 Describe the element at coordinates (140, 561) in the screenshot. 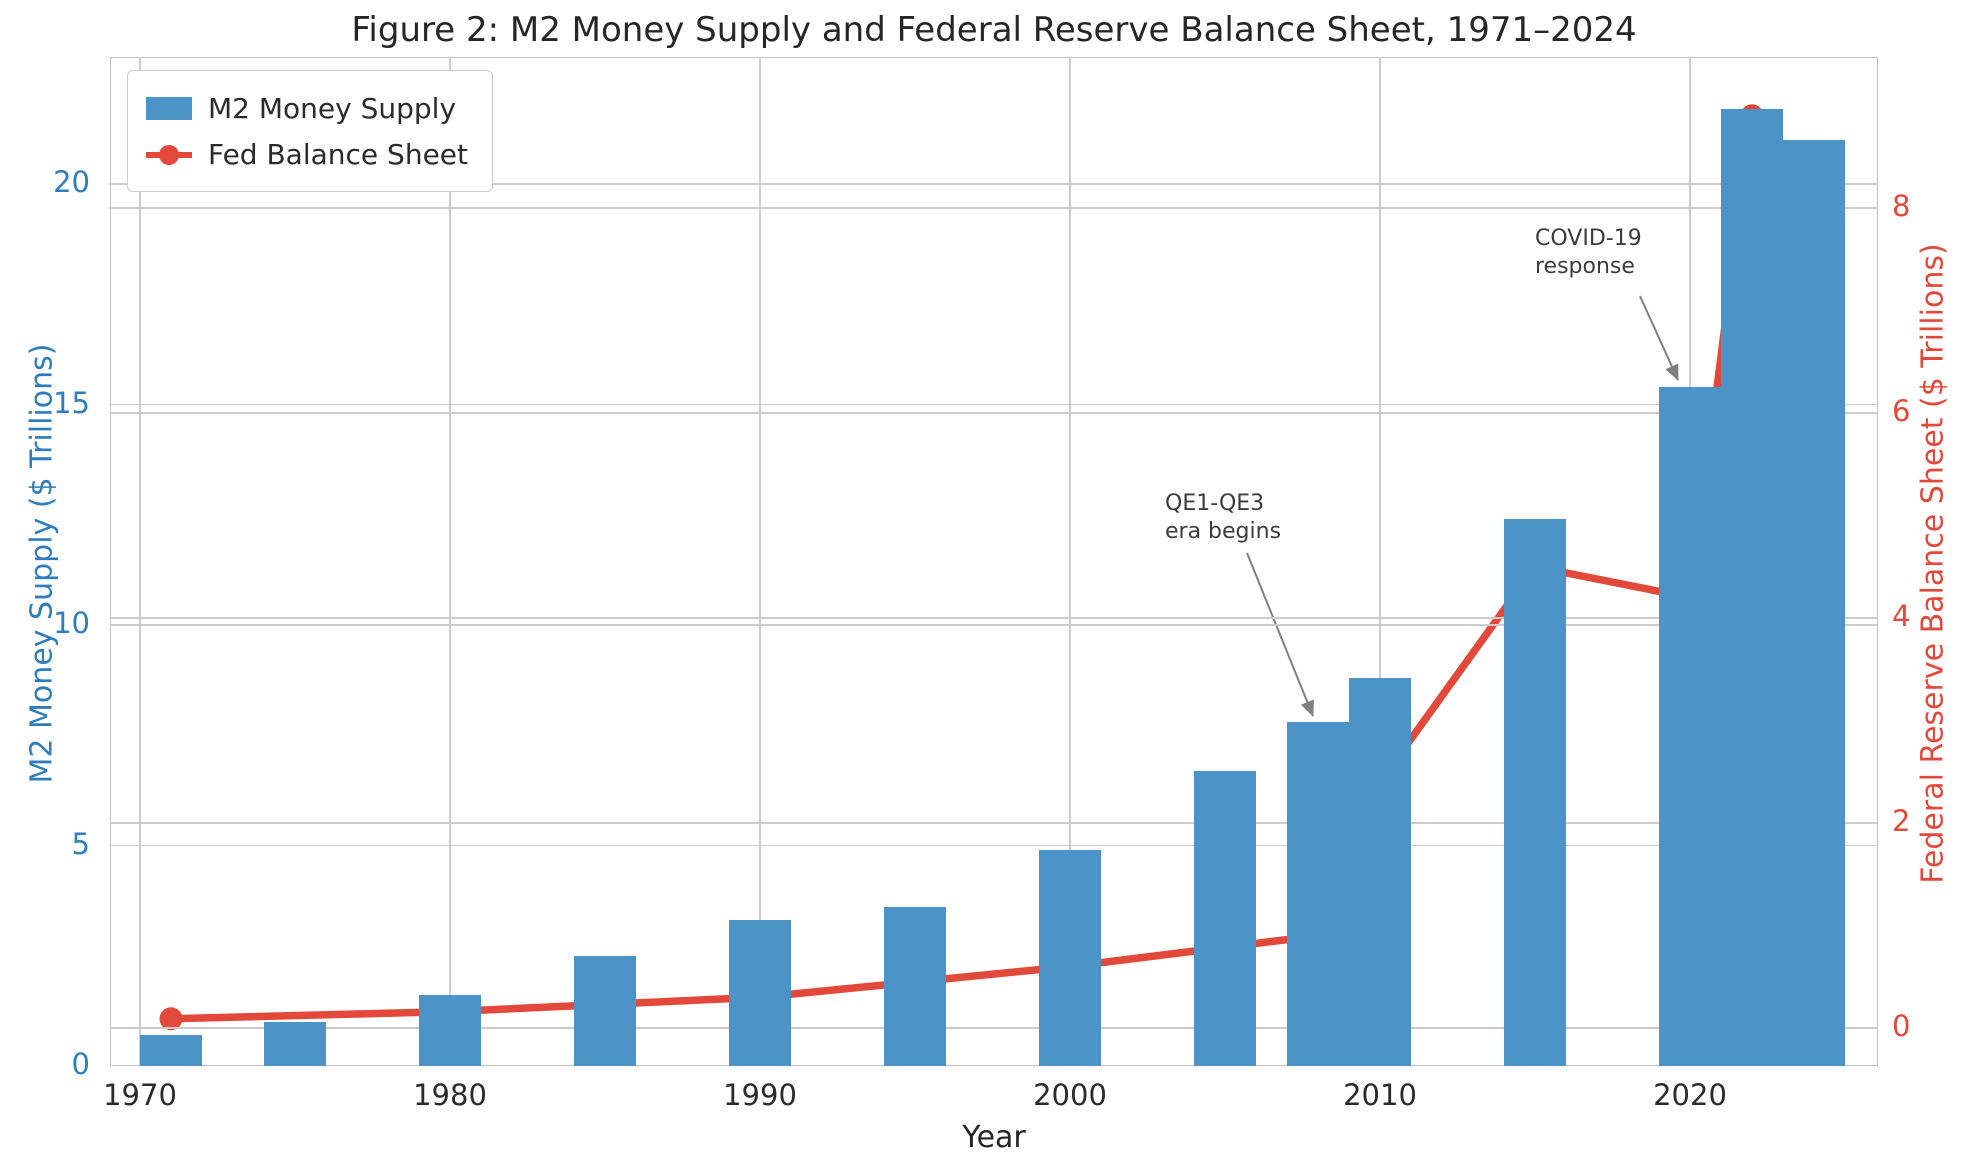

I see `x-gridline-1970` at that location.